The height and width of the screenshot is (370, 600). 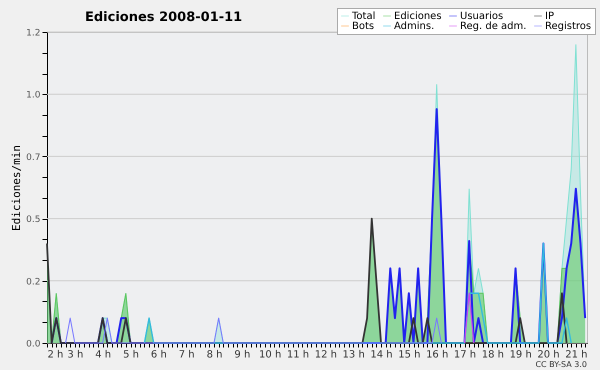 What do you see at coordinates (131, 355) in the screenshot?
I see `x-tick-label: 5 h` at bounding box center [131, 355].